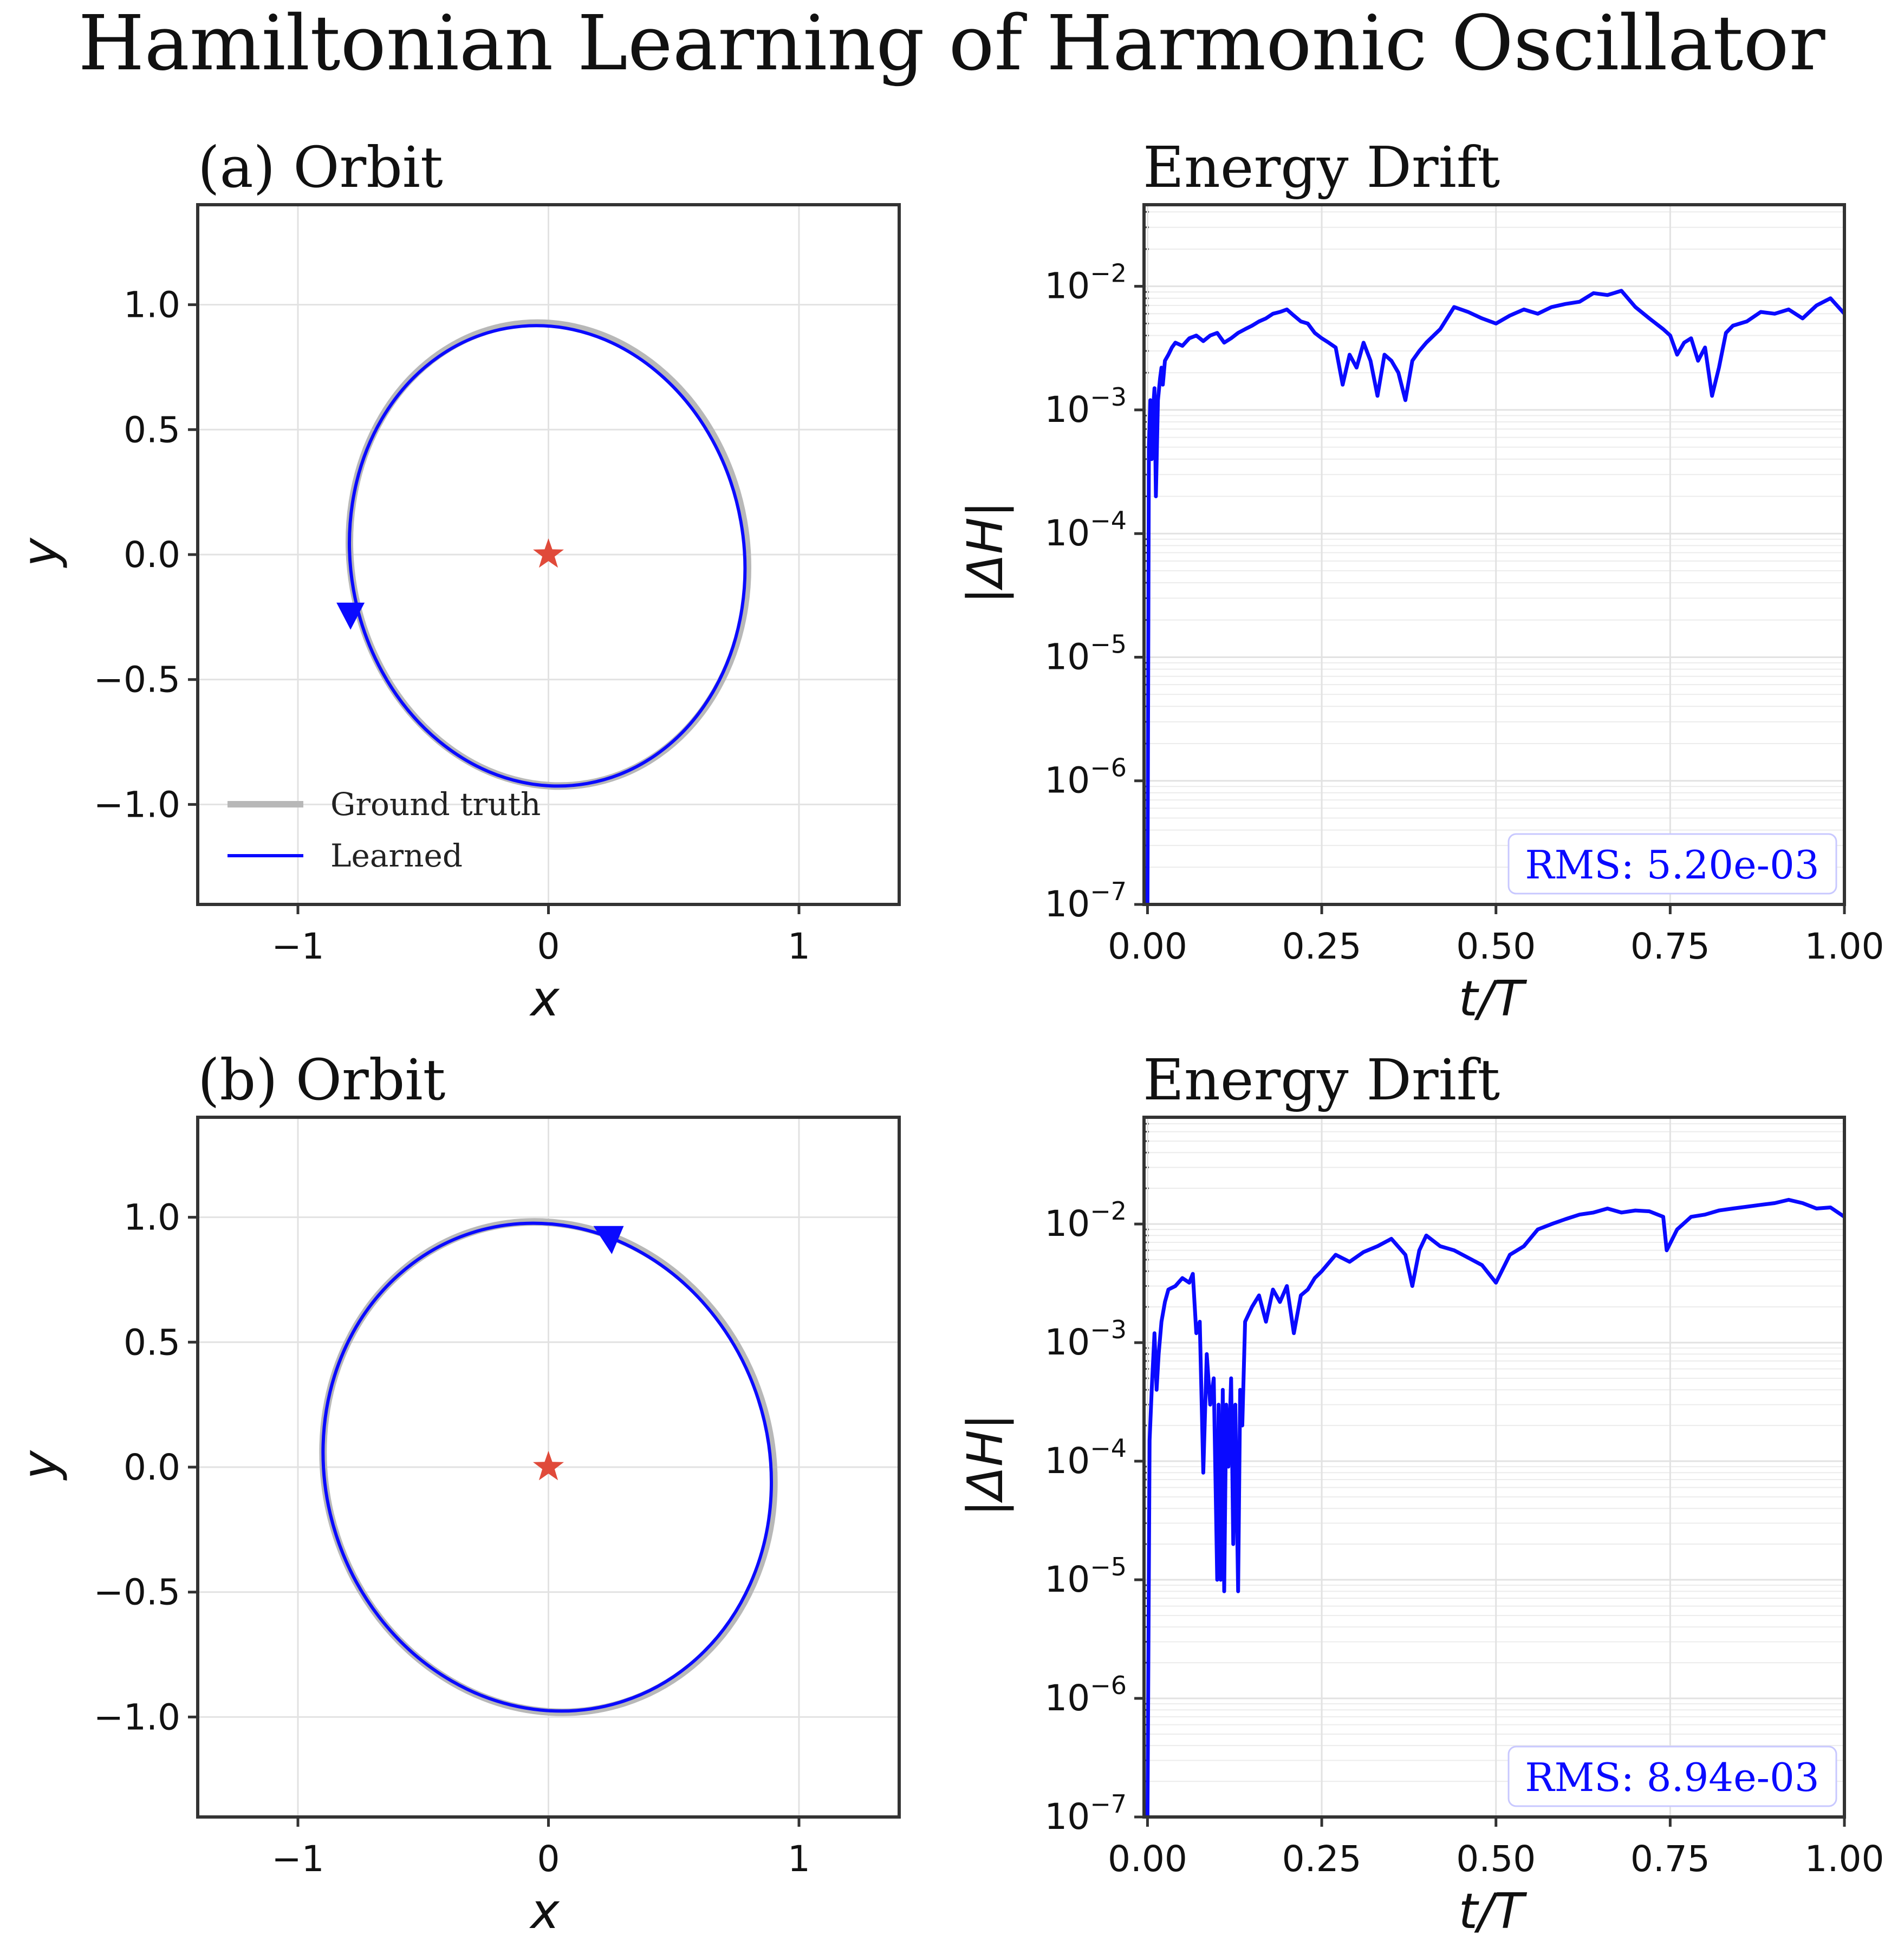 The image size is (1904, 1954). What do you see at coordinates (1493, 999) in the screenshot?
I see `drift-a-xlabel: t/T` at bounding box center [1493, 999].